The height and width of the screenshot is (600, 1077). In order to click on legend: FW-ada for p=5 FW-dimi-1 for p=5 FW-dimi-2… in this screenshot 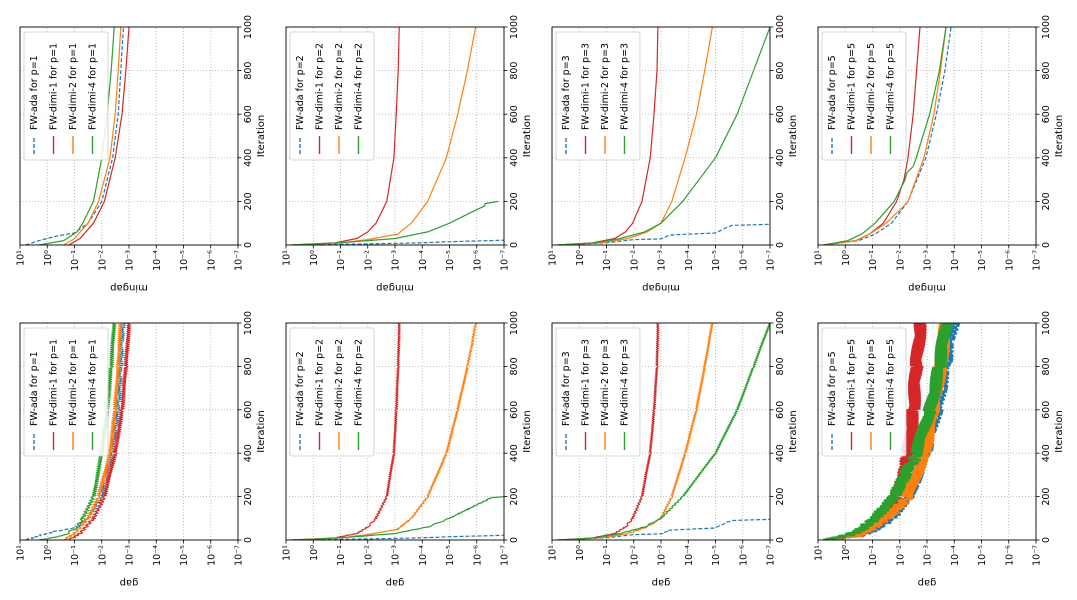, I will do `click(864, 392)`.